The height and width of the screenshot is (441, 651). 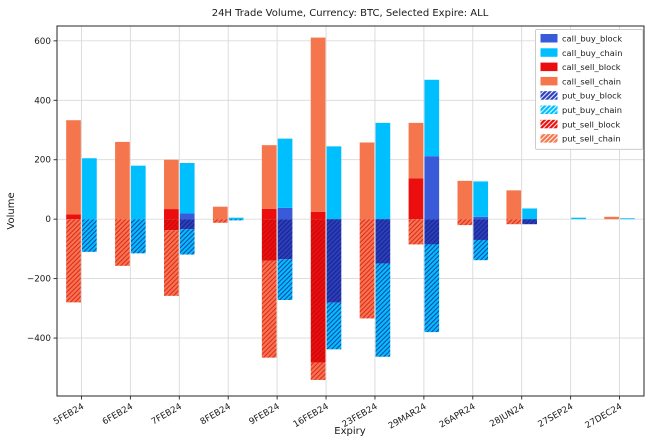 What do you see at coordinates (265, 415) in the screenshot?
I see `x-tick-label: 9FEB24` at bounding box center [265, 415].